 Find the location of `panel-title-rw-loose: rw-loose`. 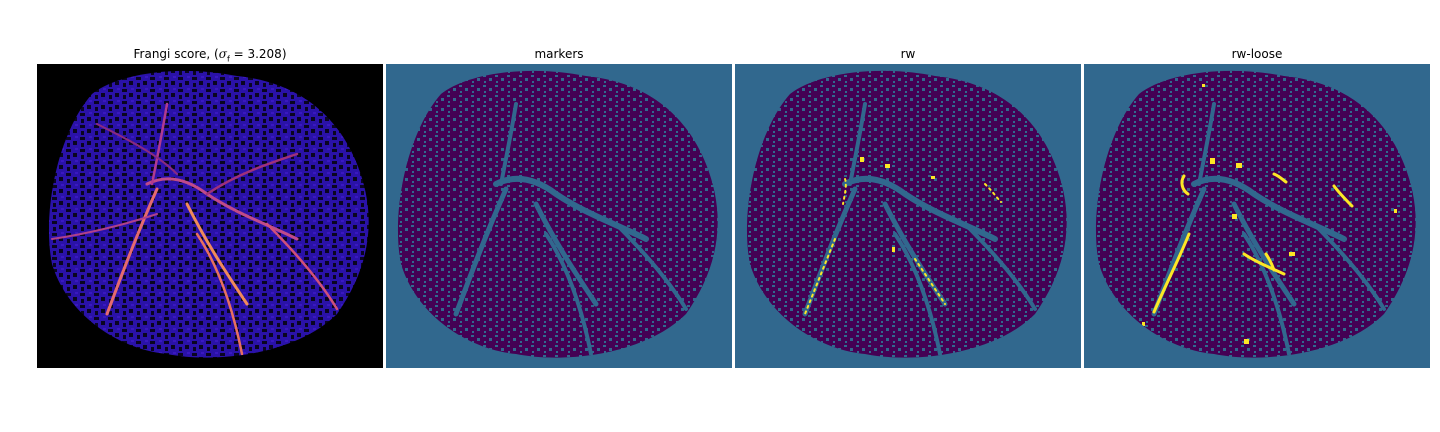

panel-title-rw-loose: rw-loose is located at coordinates (1257, 54).